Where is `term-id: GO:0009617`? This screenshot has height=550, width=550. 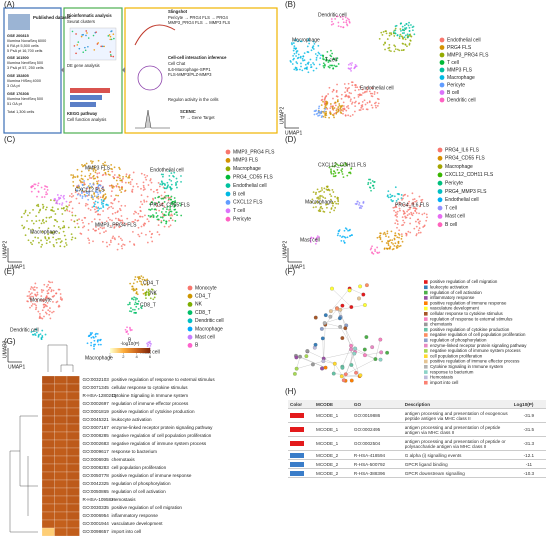 term-id: GO:0009617 is located at coordinates (96, 451).